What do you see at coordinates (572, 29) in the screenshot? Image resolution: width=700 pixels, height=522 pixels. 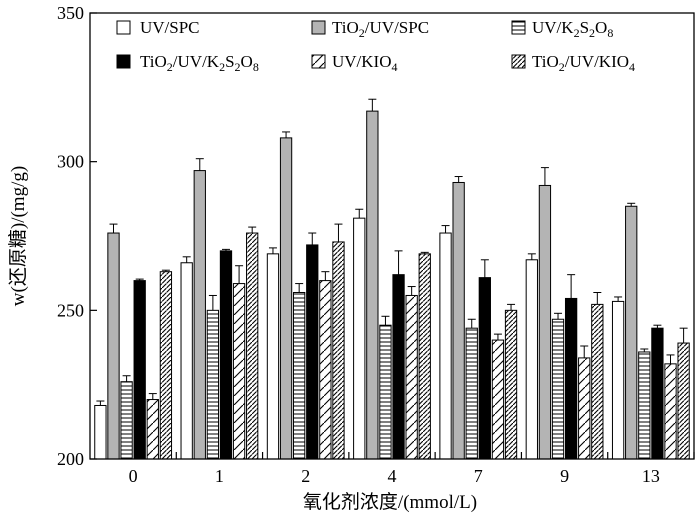 I see `legend-label-uv-k2s2o8: UV/K2S2O8` at bounding box center [572, 29].